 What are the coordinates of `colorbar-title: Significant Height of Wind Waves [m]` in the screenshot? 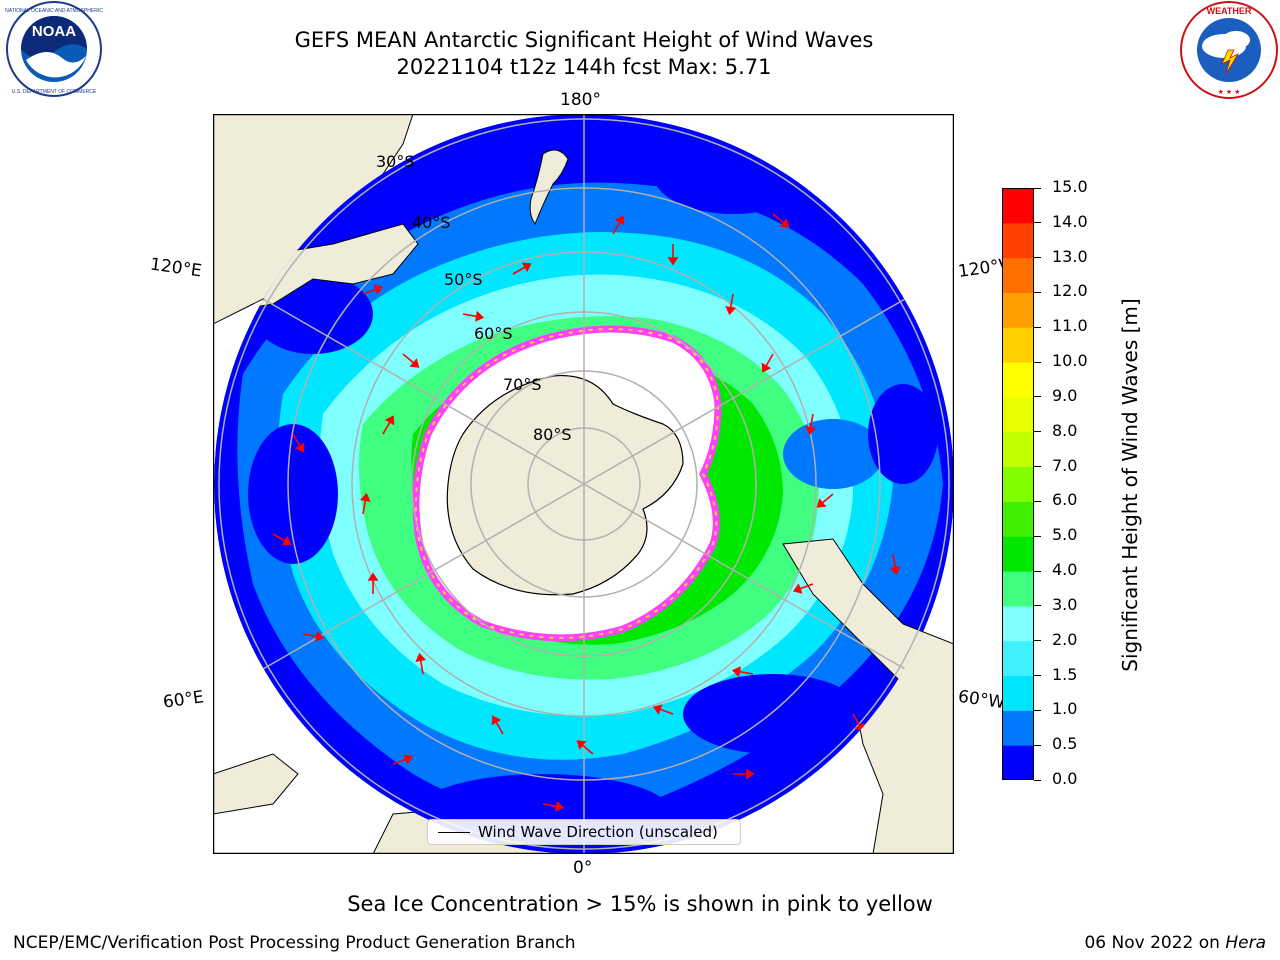 It's located at (1130, 485).